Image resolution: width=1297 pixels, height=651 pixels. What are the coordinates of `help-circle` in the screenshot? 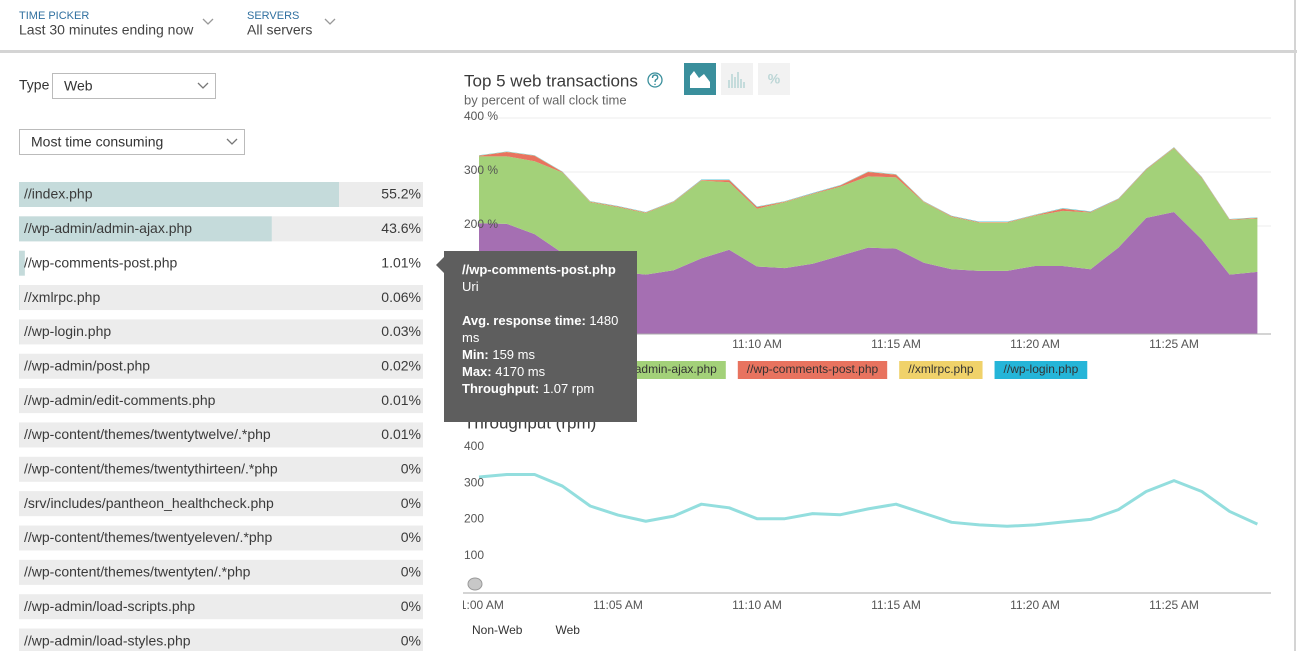 It's located at (655, 80).